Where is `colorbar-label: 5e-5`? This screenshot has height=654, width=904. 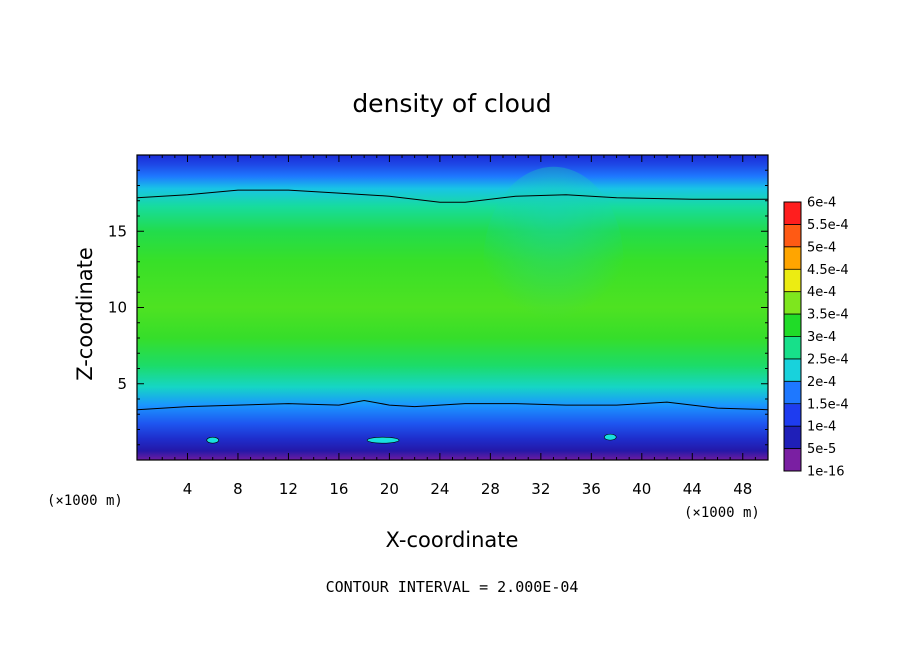 colorbar-label: 5e-5 is located at coordinates (821, 449).